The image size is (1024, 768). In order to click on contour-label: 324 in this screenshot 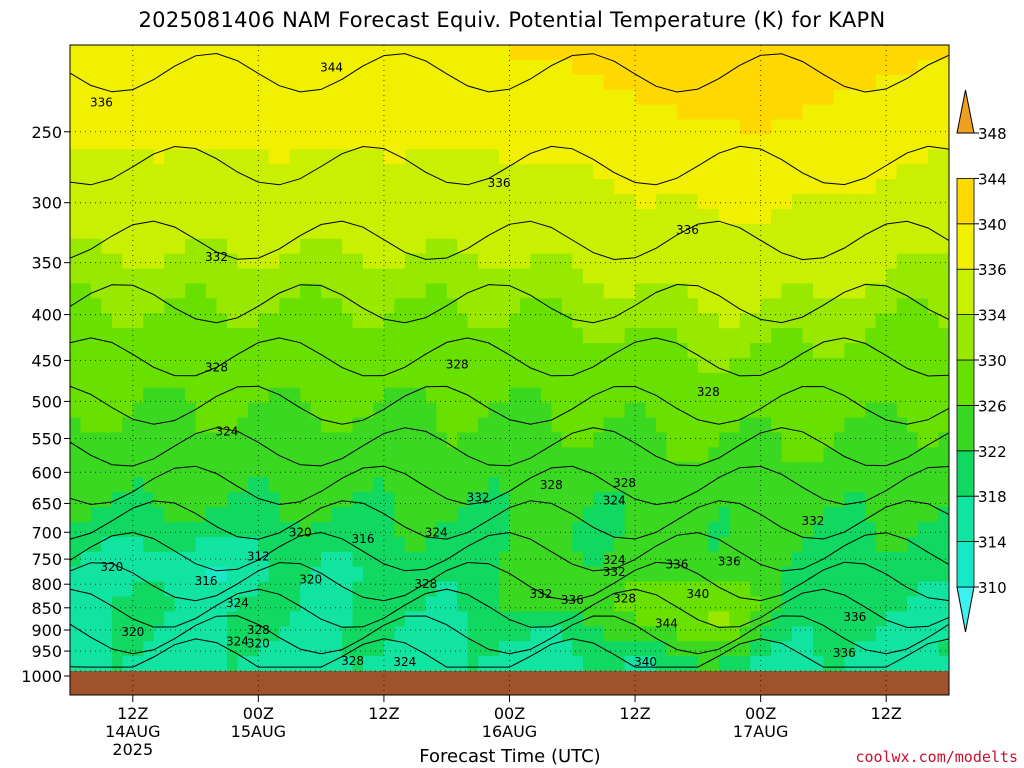, I will do `click(436, 532)`.